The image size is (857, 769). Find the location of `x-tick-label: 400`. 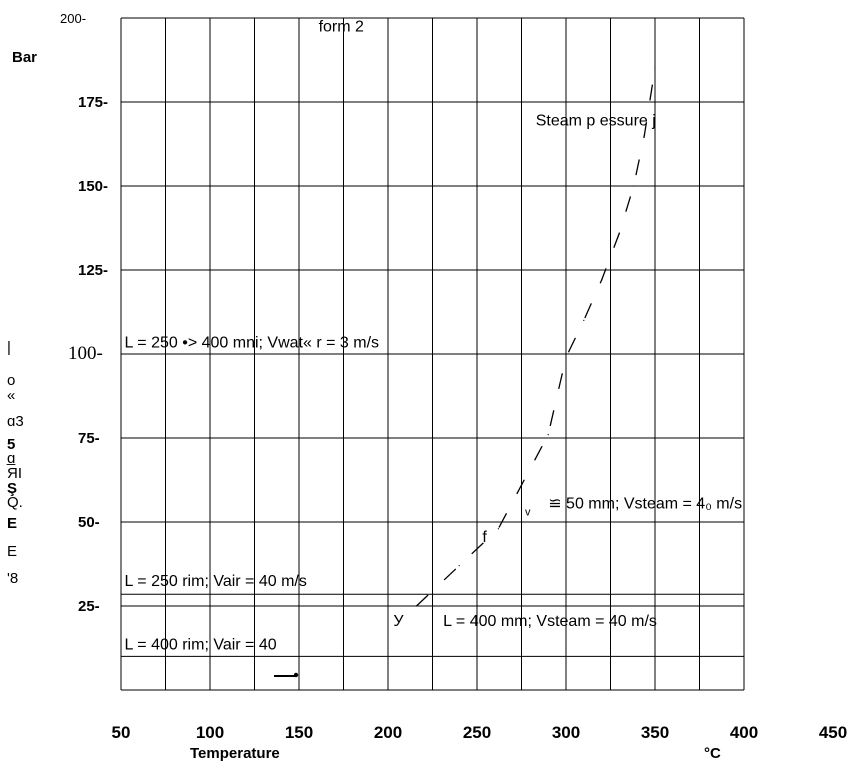

x-tick-label: 400 is located at coordinates (744, 732).